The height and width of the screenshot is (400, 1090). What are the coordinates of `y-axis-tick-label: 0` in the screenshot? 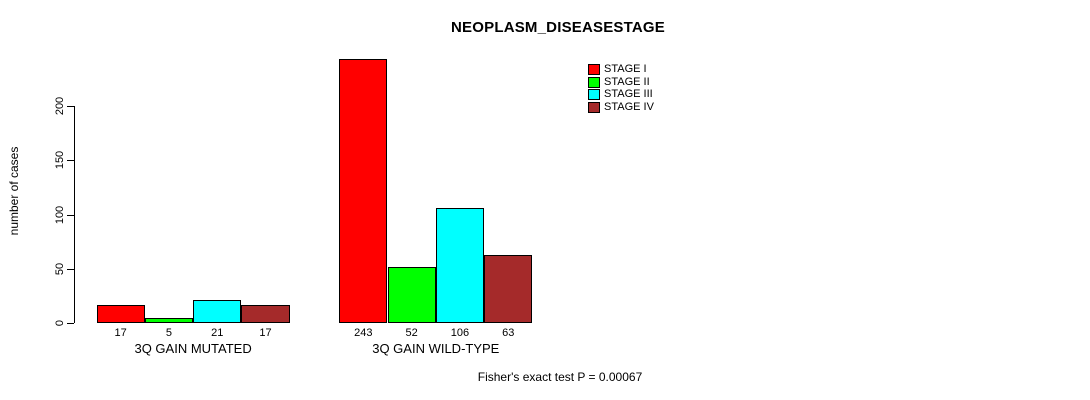 It's located at (60, 323).